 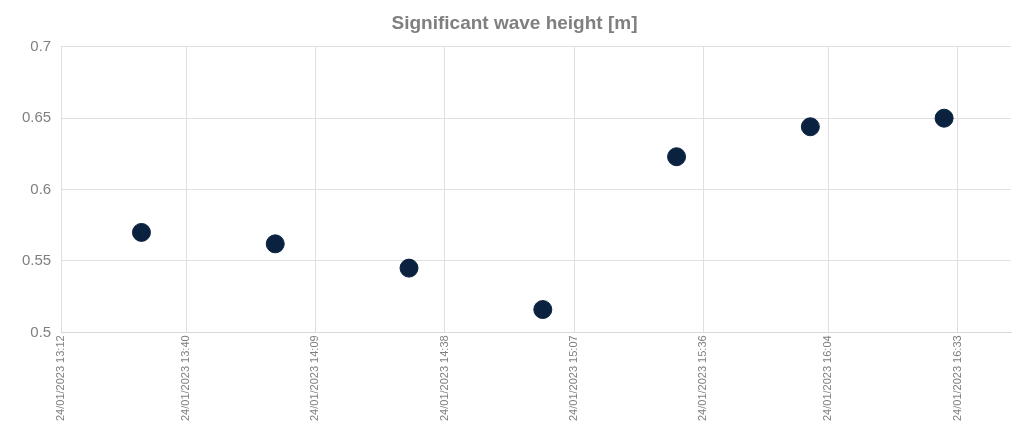 What do you see at coordinates (443, 378) in the screenshot?
I see `x-tick-label: 24/01/2023 14:38` at bounding box center [443, 378].